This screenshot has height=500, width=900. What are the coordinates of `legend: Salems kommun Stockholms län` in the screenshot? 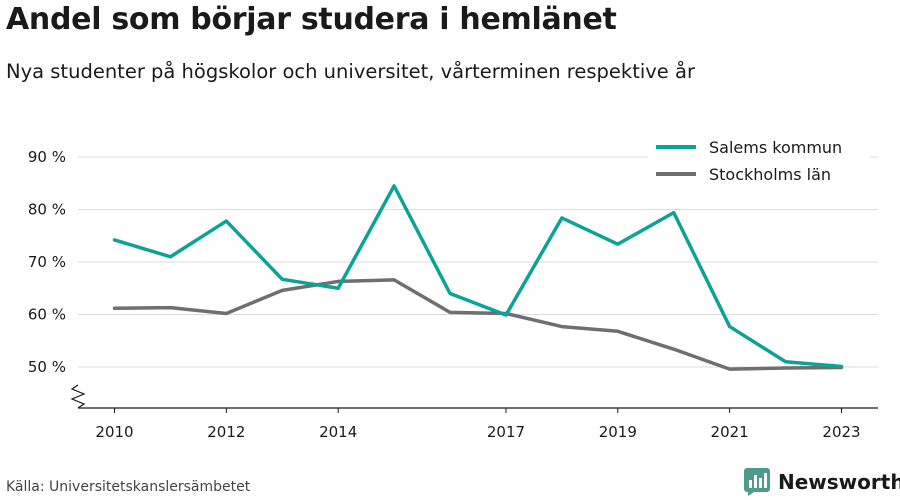 It's located at (759, 160).